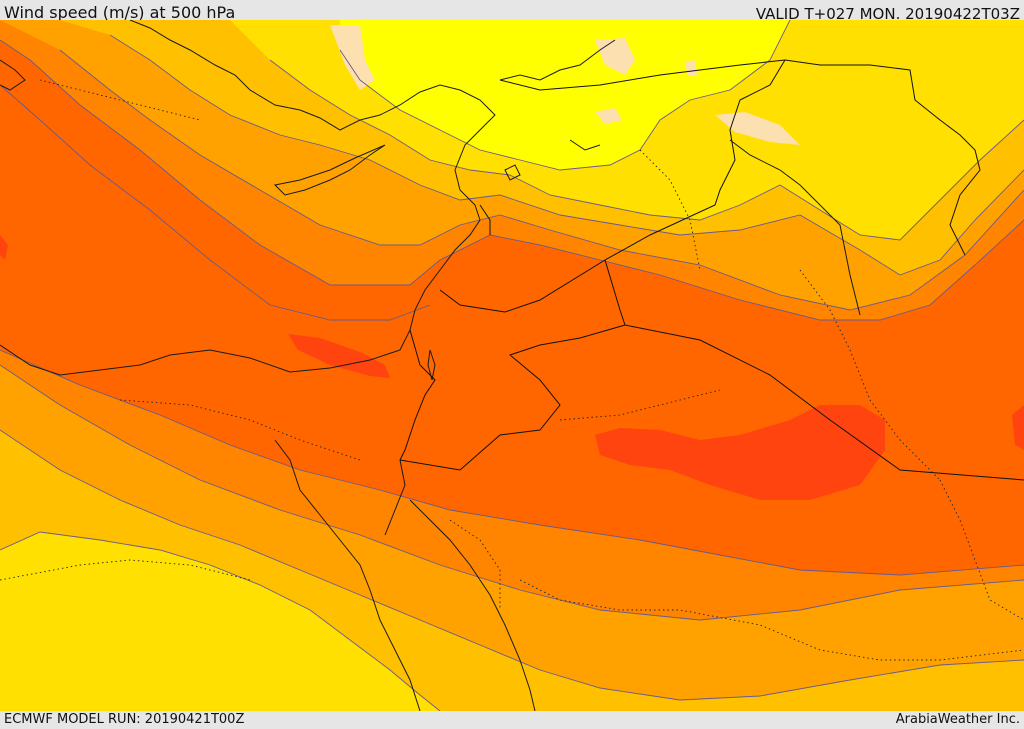  I want to click on valid-time: VALID T+027 MON. 20190422T03Z, so click(887, 14).